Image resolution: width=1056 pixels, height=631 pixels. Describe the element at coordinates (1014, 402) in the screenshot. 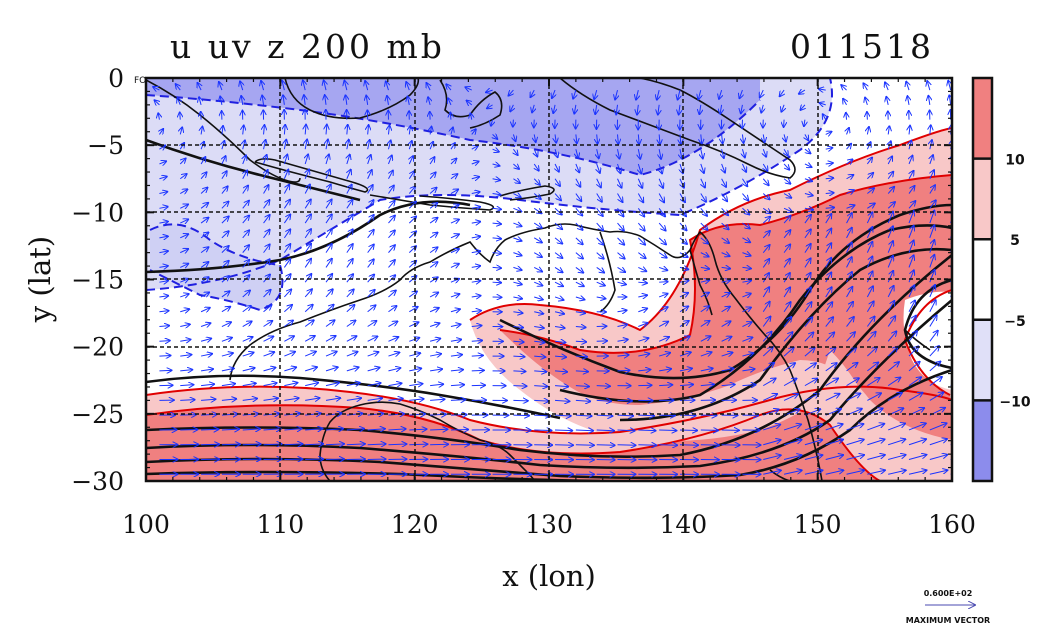

I see `colorbar-label: −10` at that location.